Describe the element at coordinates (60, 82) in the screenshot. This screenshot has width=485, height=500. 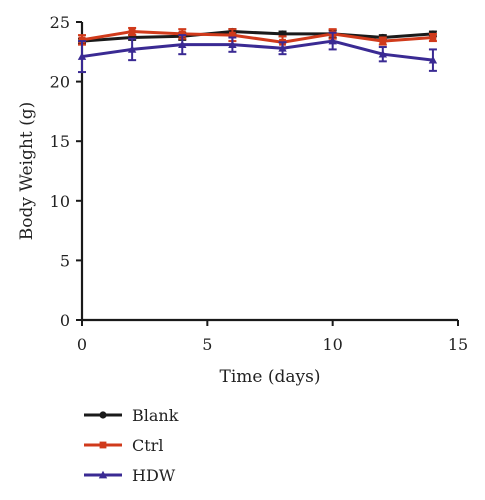
I see `y-tick-label: 20` at that location.